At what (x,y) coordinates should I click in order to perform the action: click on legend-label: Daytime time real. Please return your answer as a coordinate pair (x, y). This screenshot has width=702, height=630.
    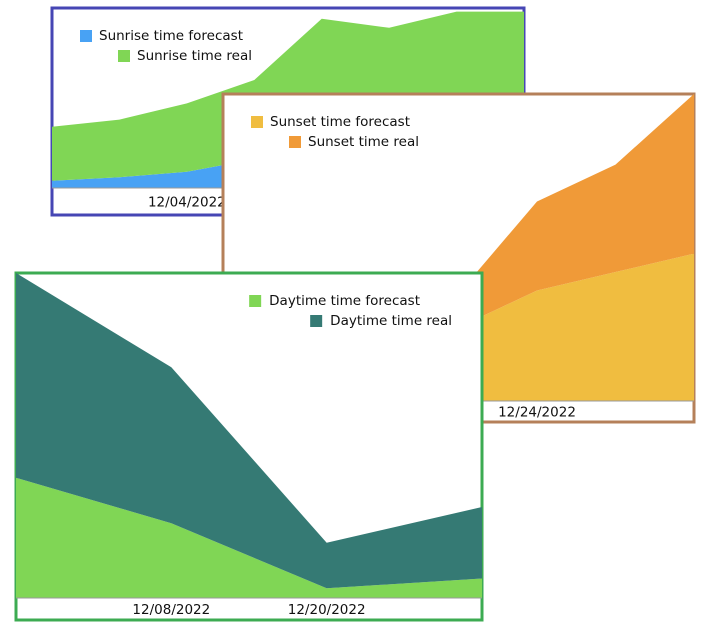
    Looking at the image, I should click on (391, 321).